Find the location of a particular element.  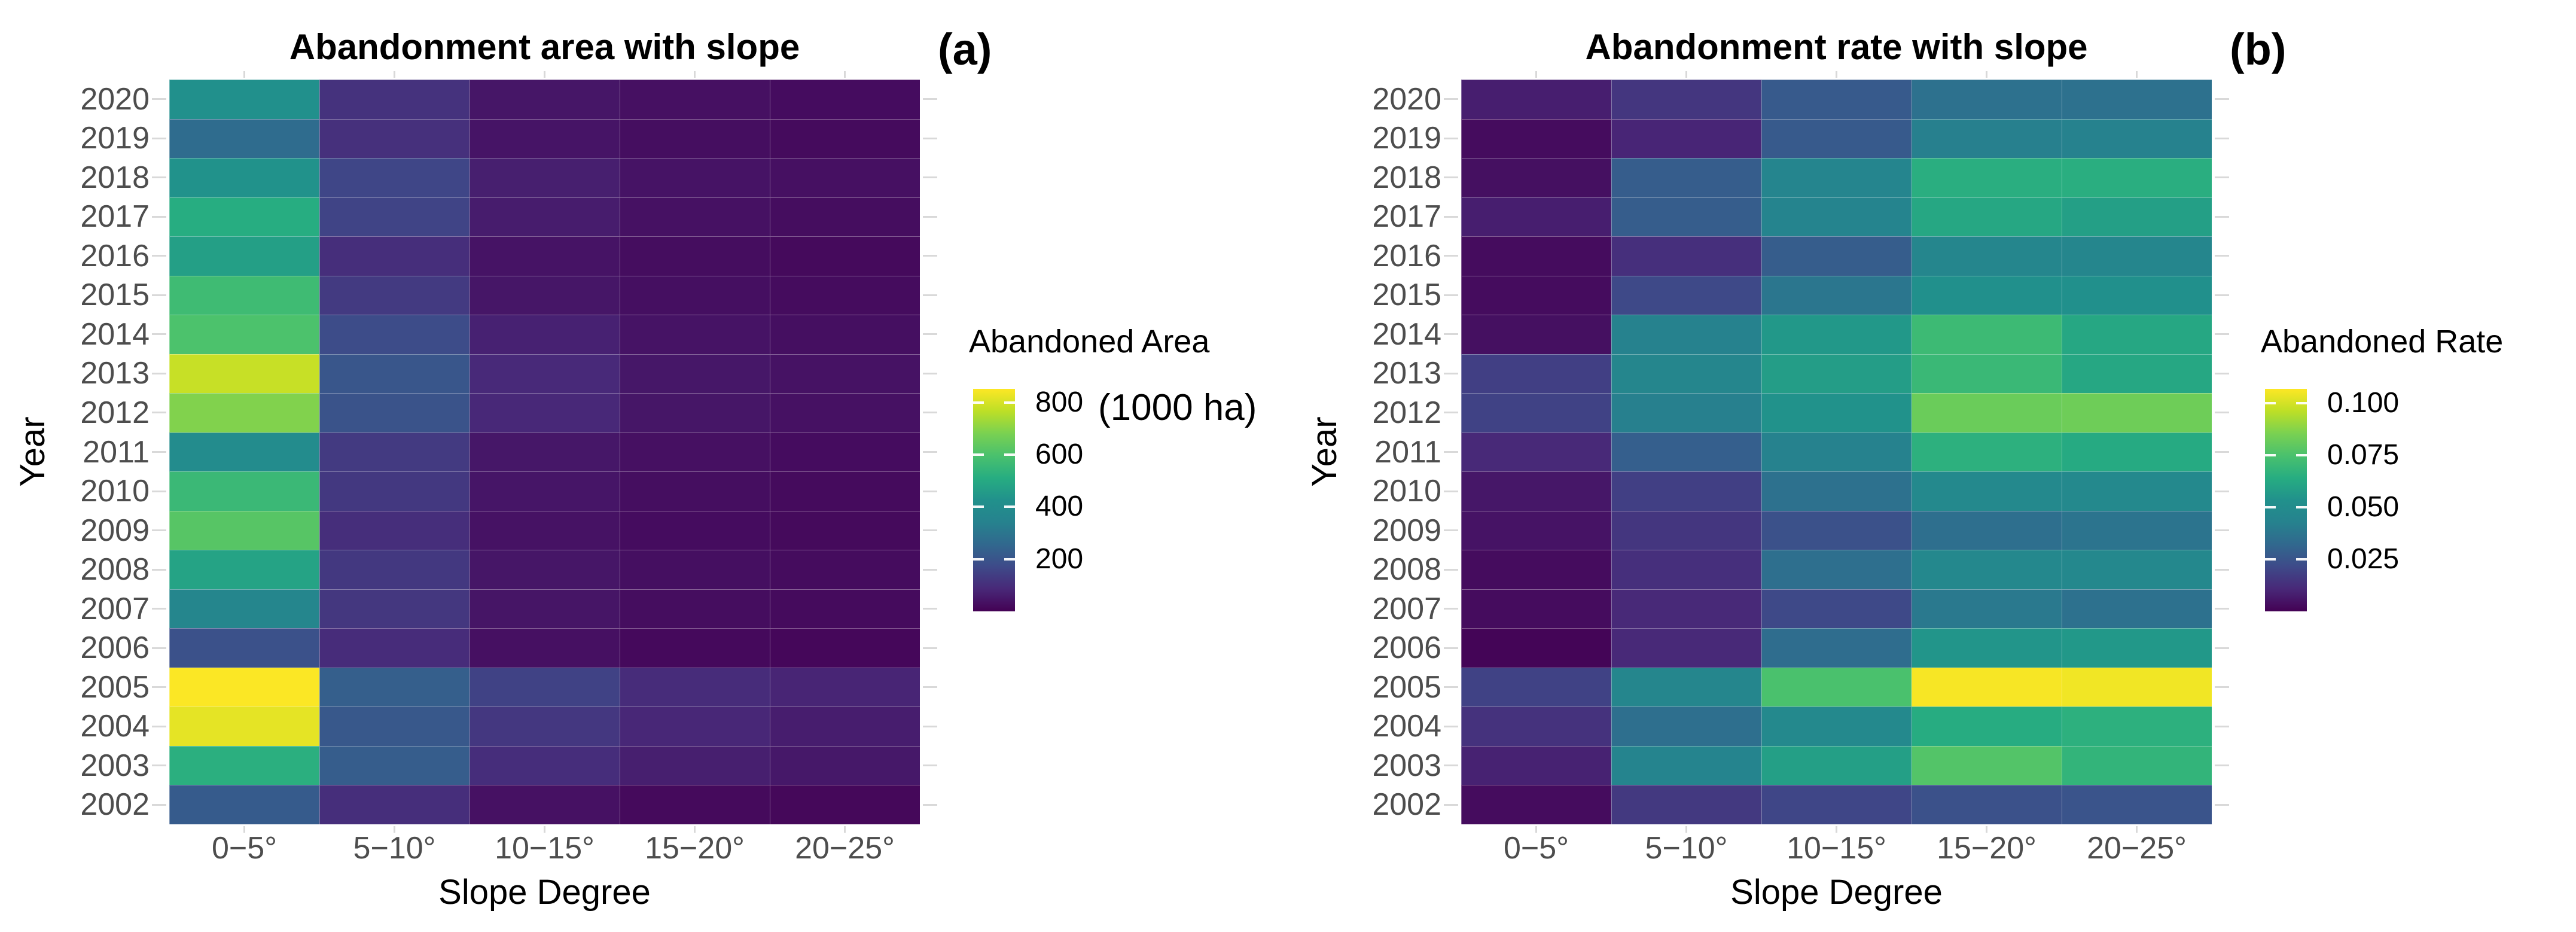

y-tick-label: 2007 is located at coordinates (1407, 608).